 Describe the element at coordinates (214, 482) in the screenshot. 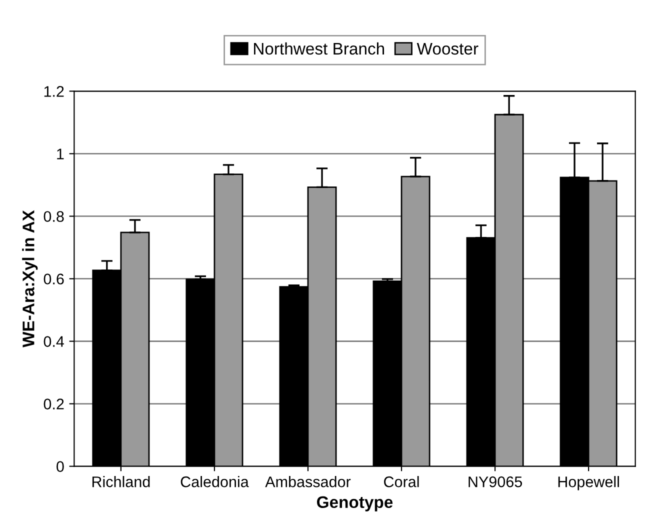

I see `x-tick-label: Caledonia` at that location.